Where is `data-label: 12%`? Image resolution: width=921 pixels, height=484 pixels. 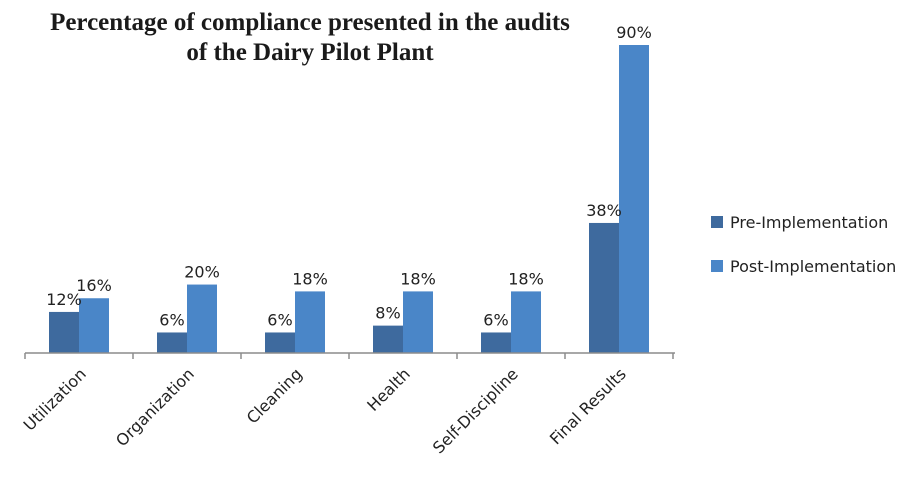
data-label: 12% is located at coordinates (64, 299).